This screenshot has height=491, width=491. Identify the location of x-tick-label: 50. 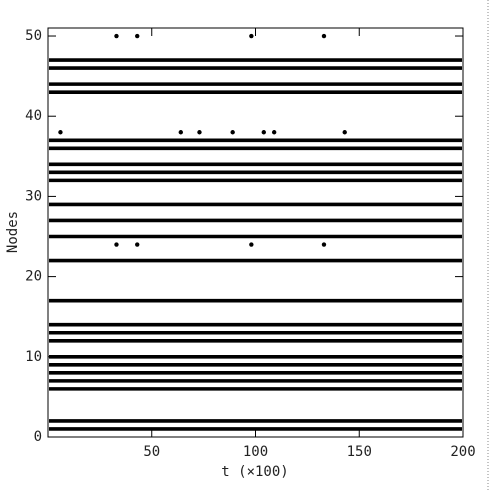
(151, 452).